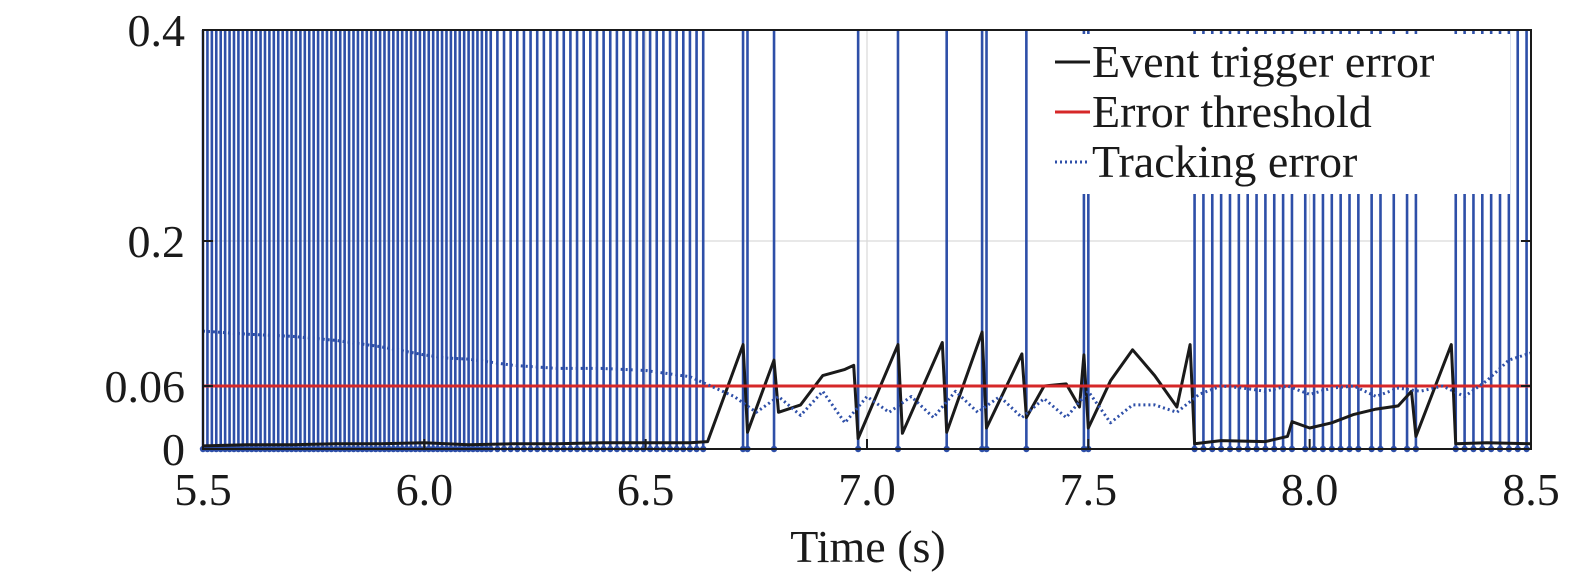  What do you see at coordinates (145, 386) in the screenshot?
I see `y-tick-label: 0.06` at bounding box center [145, 386].